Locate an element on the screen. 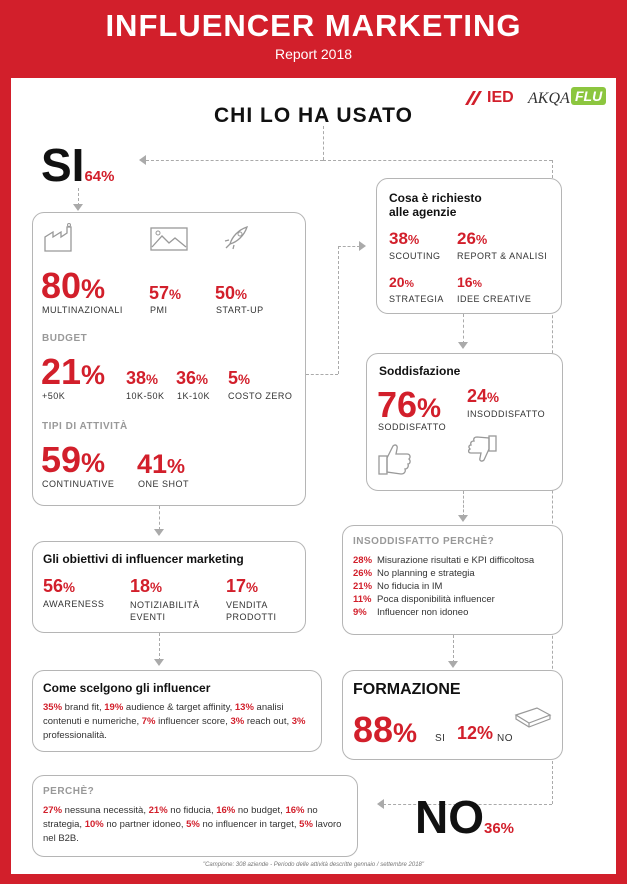 This screenshot has width=627, height=884. activity-oneshot-value: 41% is located at coordinates (161, 464).